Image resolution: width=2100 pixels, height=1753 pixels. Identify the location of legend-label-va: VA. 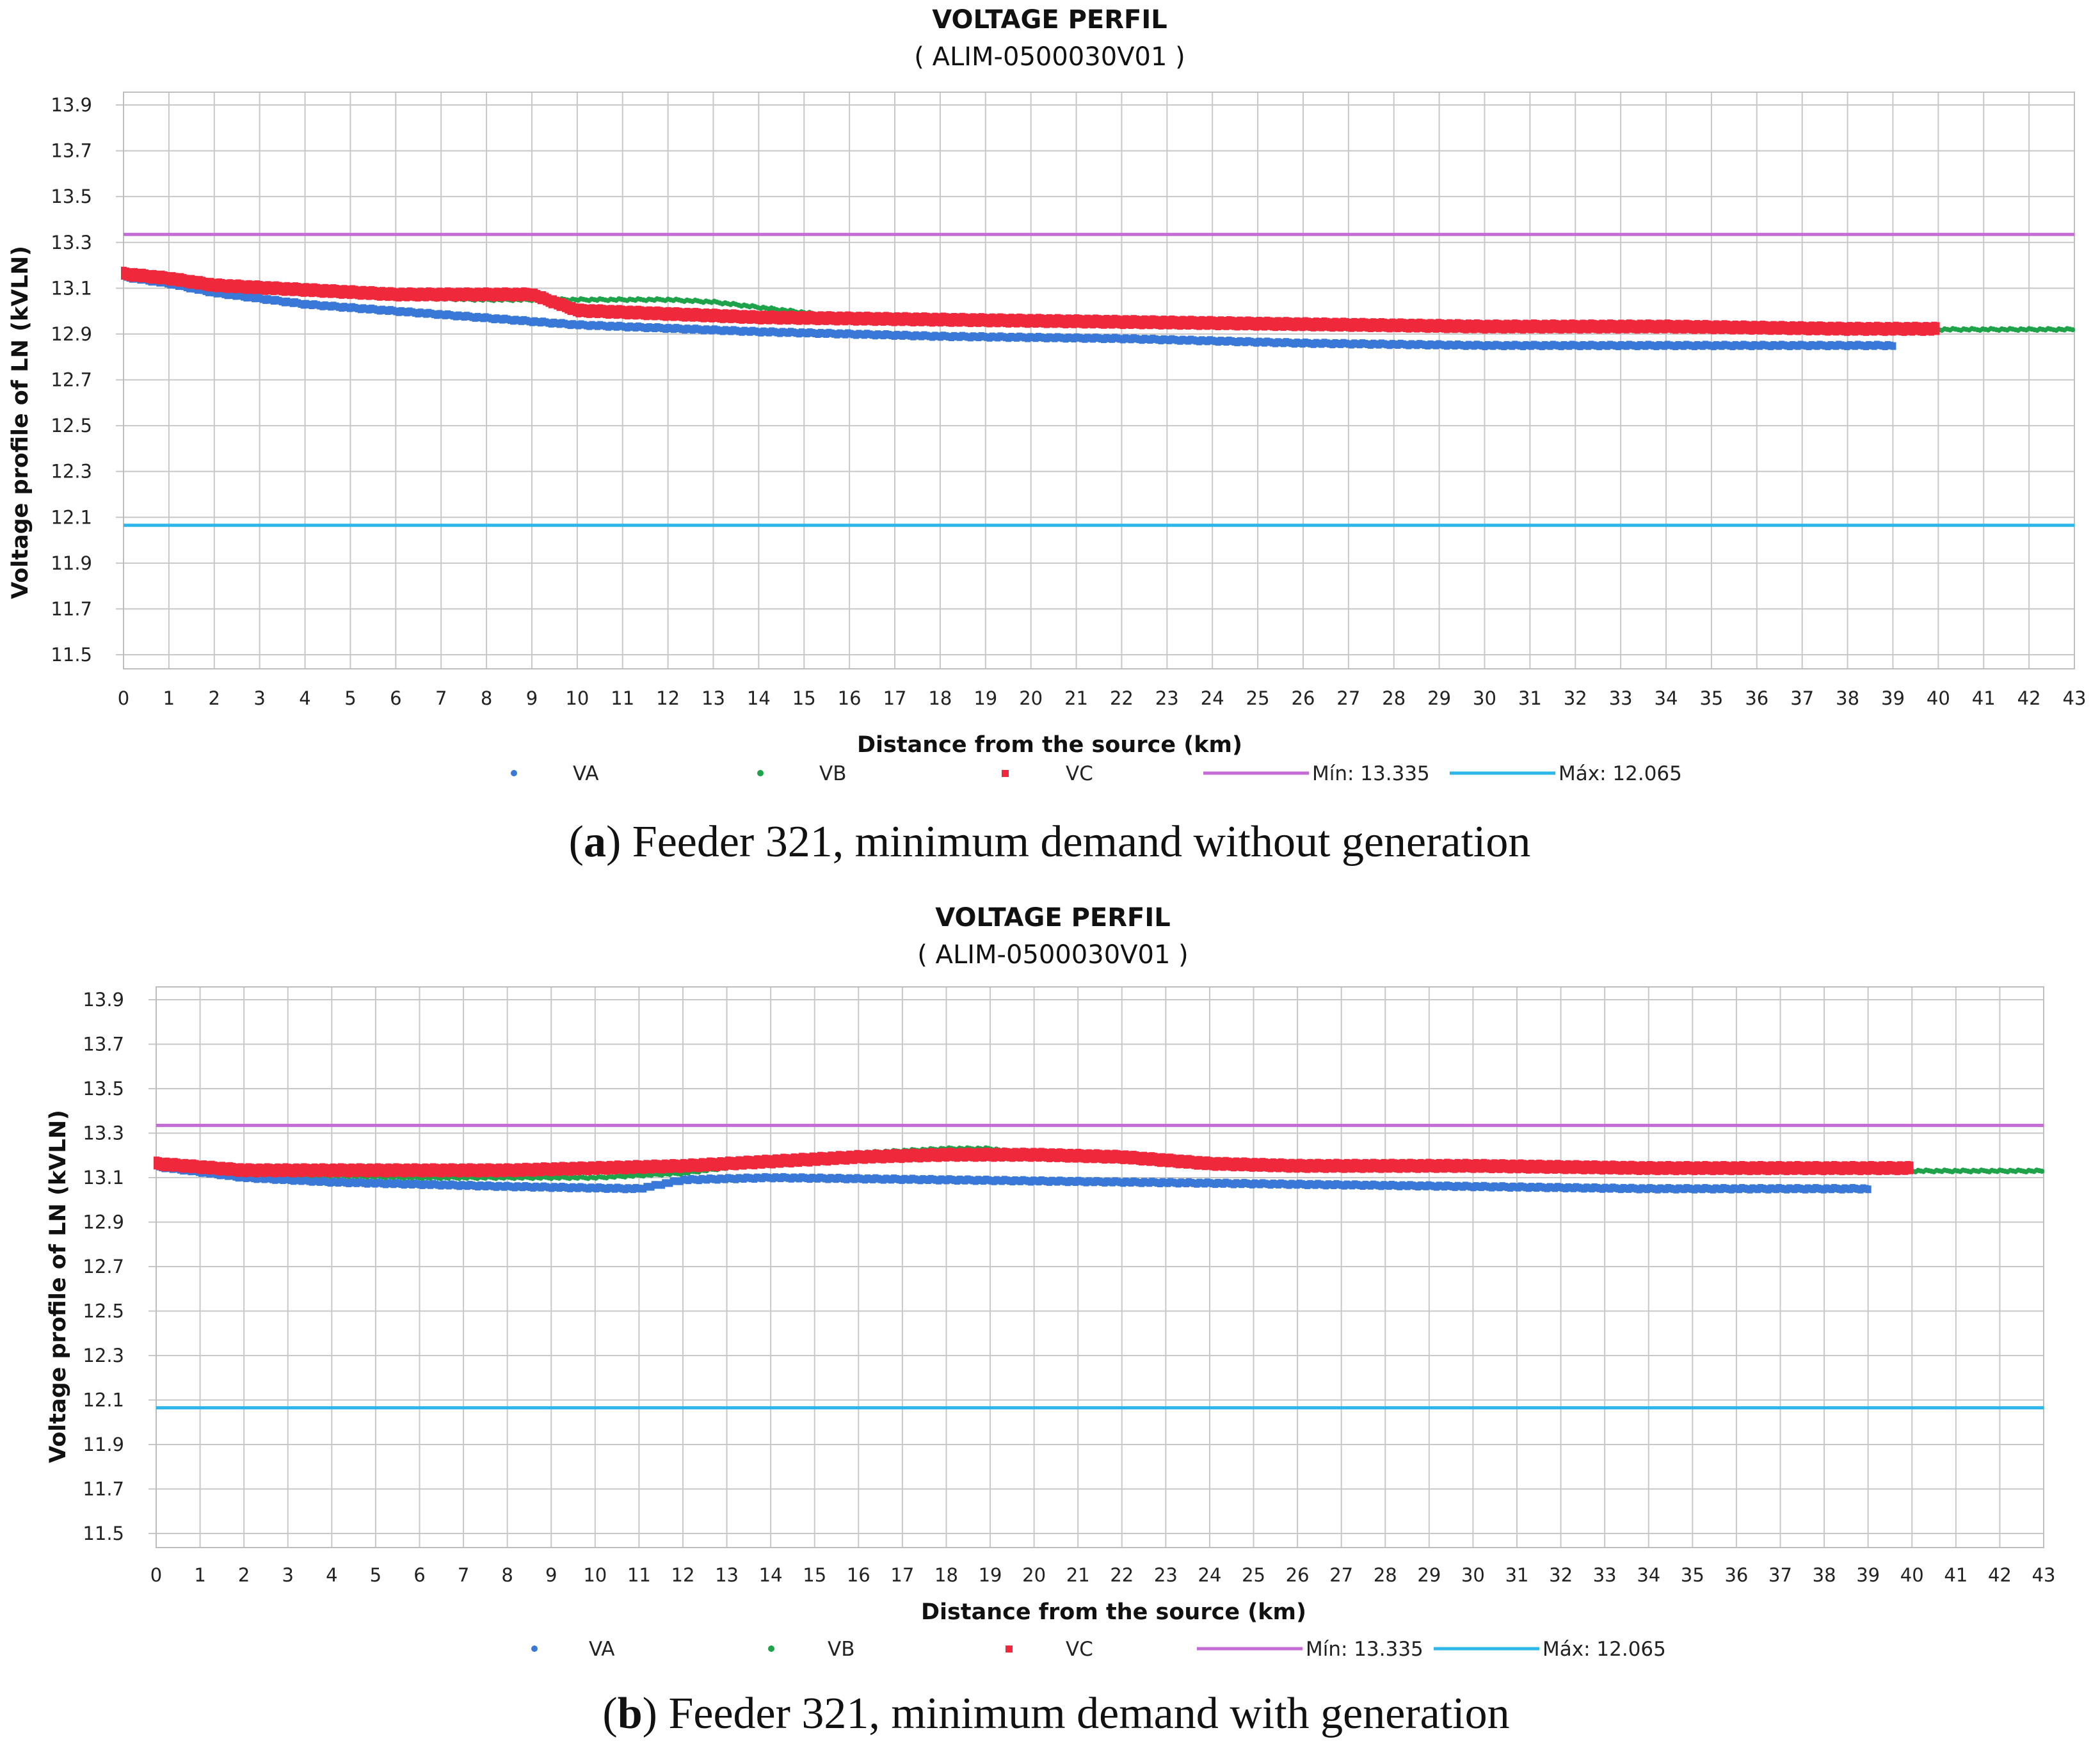
(601, 1649).